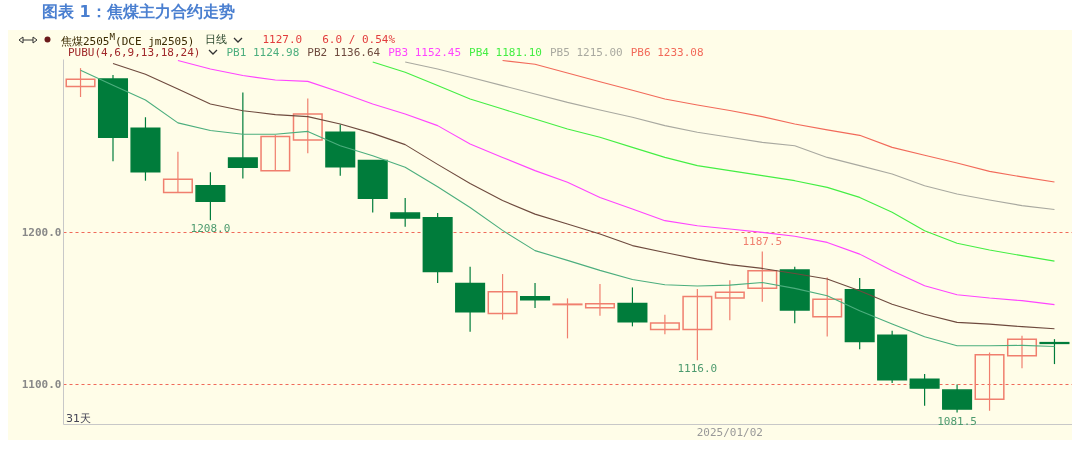 This screenshot has width=1080, height=469. Describe the element at coordinates (41, 384) in the screenshot. I see `y-tick-label: 1100.0` at that location.